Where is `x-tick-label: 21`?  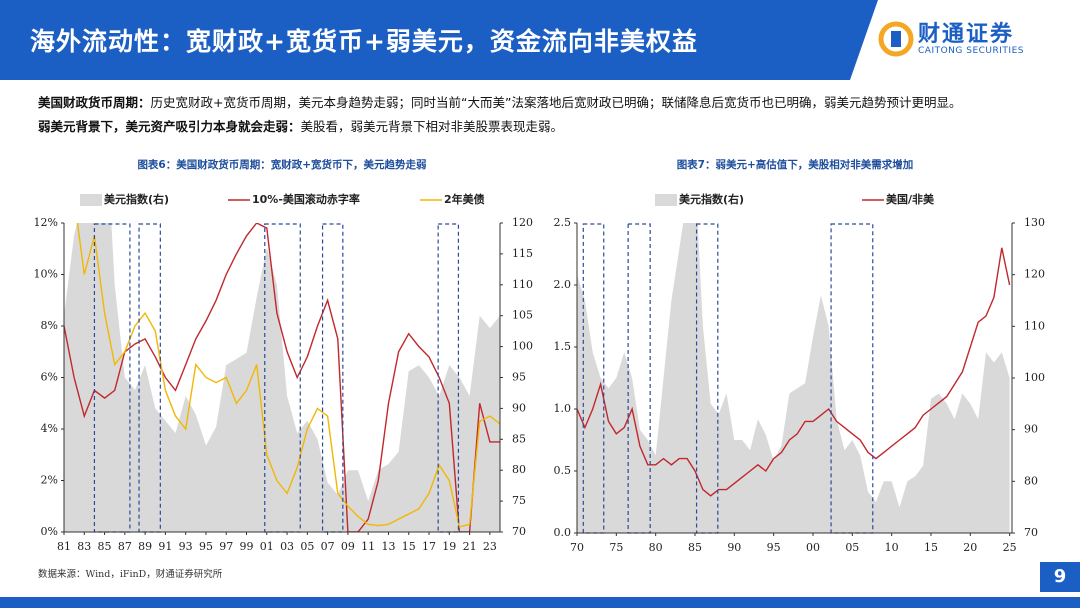
x-tick-label: 21 is located at coordinates (470, 546).